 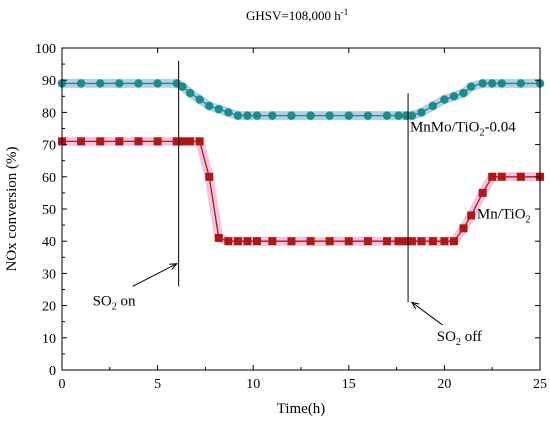 What do you see at coordinates (49, 146) in the screenshot?
I see `y-tick-label: 70` at bounding box center [49, 146].